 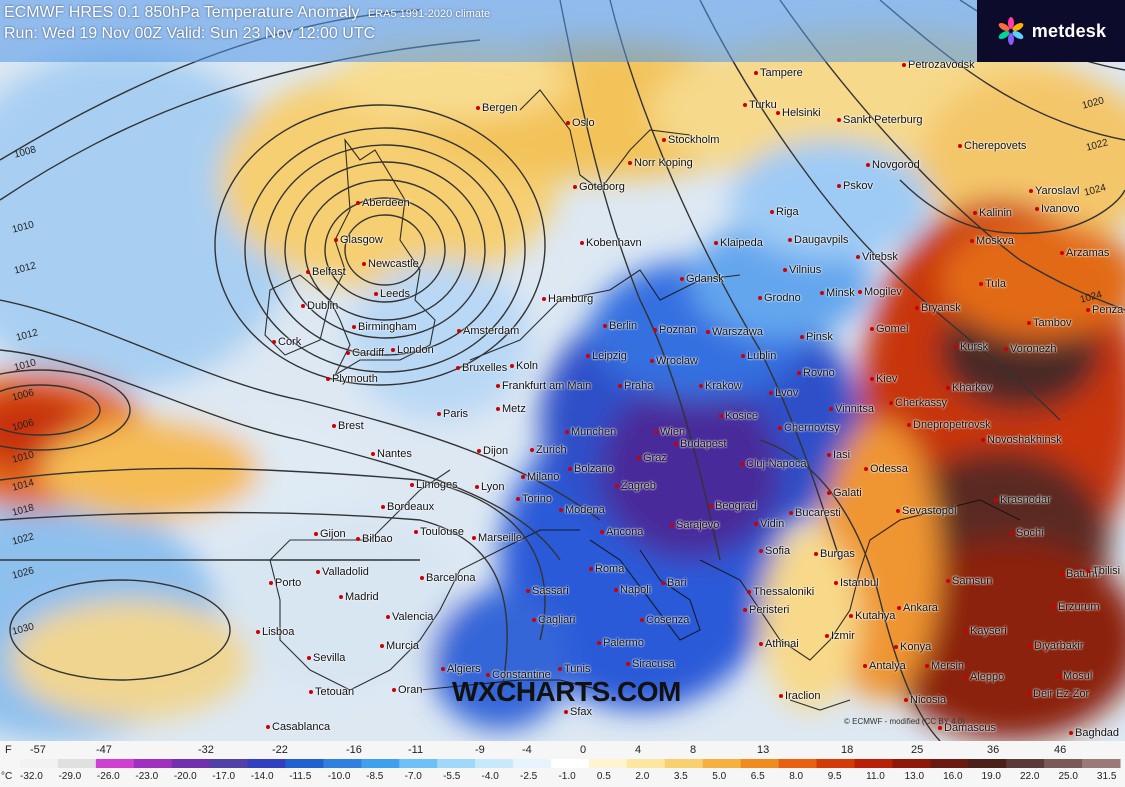 I want to click on city-label: Berlin, so click(x=620, y=326).